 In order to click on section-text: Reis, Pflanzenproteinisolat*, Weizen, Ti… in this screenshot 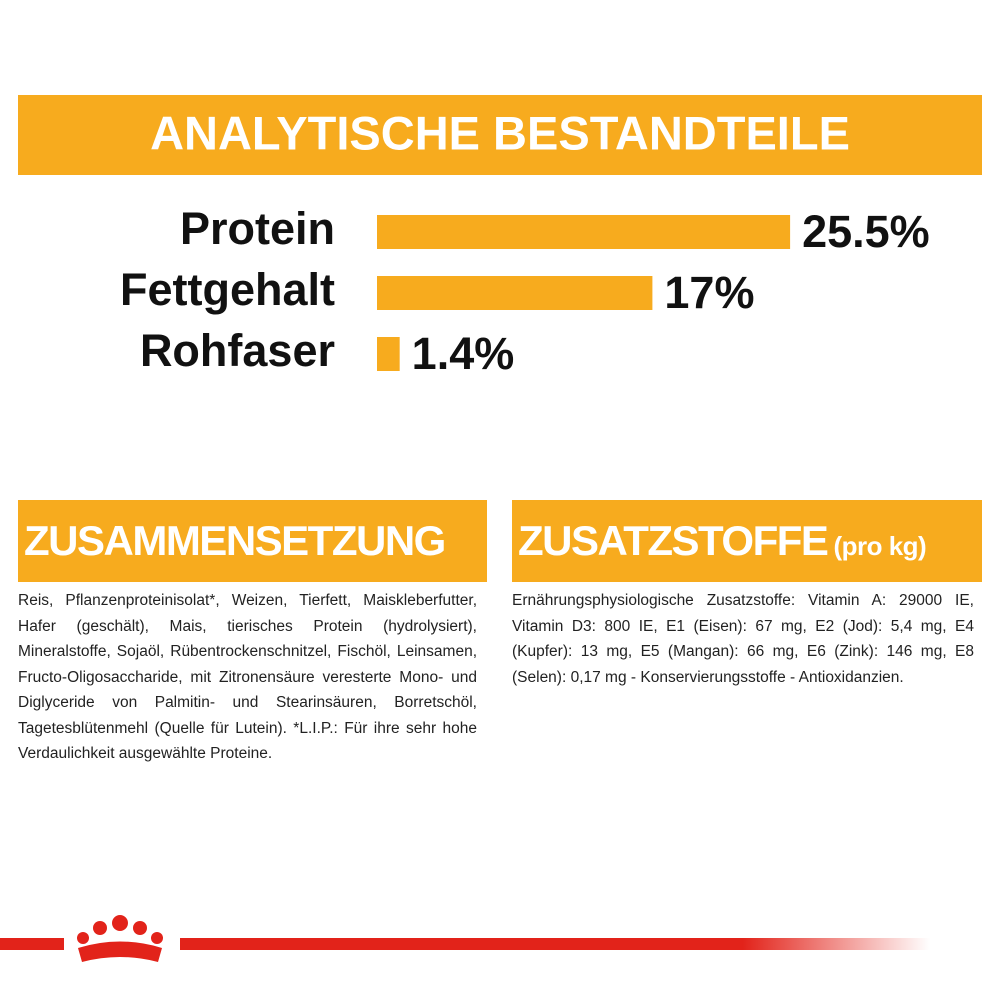, I will do `click(247, 677)`.